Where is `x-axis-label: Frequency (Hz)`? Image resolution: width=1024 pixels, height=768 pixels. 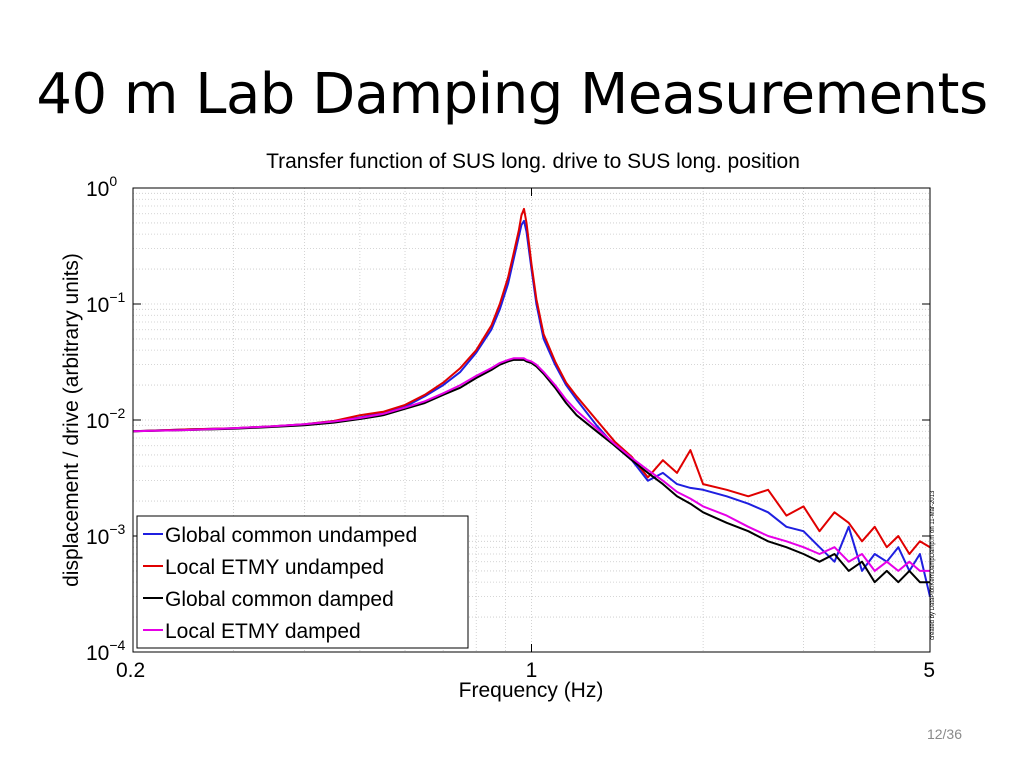 x-axis-label: Frequency (Hz) is located at coordinates (531, 690).